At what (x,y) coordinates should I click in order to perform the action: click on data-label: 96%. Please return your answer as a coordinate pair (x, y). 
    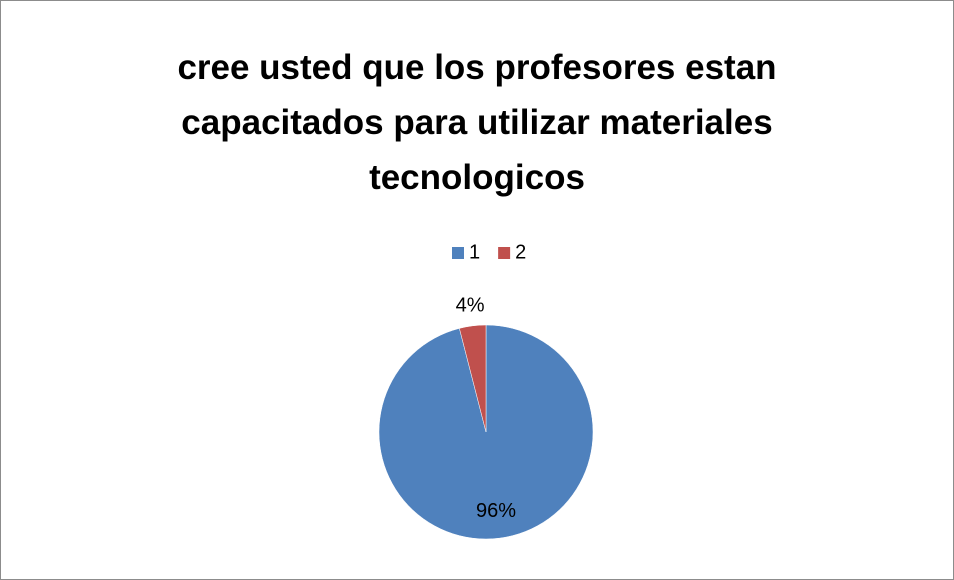
    Looking at the image, I should click on (496, 511).